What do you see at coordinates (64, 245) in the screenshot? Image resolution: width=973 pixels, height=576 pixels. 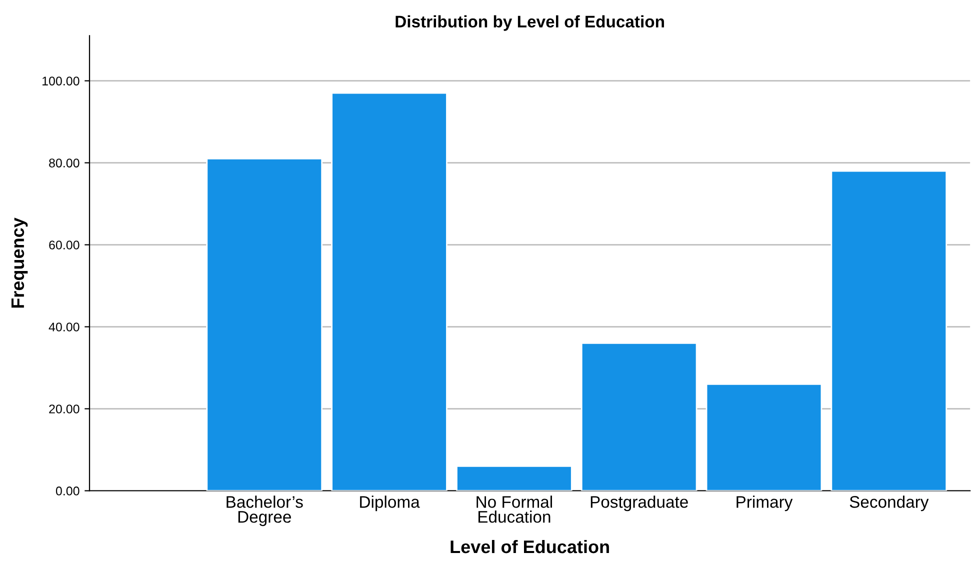 I see `y-tick-label: 60.00` at bounding box center [64, 245].